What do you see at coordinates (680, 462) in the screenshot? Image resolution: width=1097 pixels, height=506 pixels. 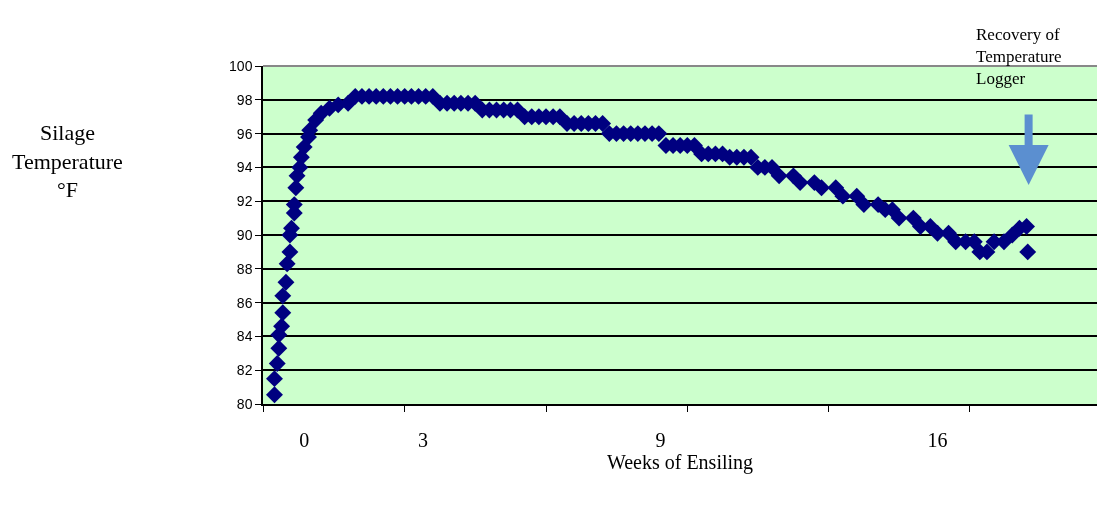 I see `x-axis-title: Weeks of Ensiling` at bounding box center [680, 462].